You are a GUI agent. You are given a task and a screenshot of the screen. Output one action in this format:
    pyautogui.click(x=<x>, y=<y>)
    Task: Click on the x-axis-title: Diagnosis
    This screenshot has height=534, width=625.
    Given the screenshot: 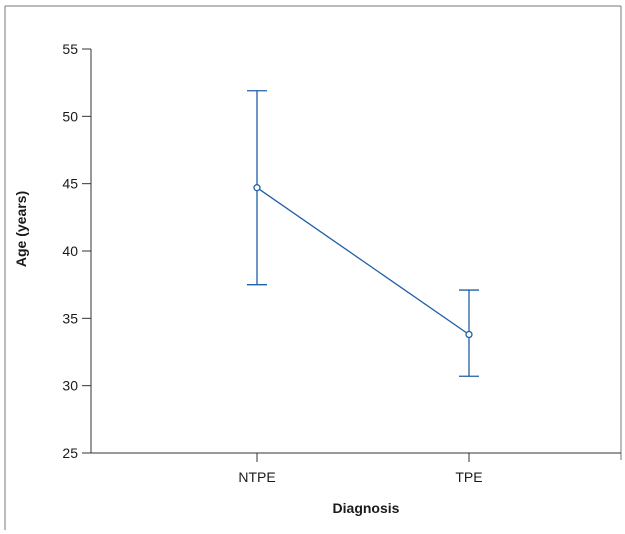 What is the action you would take?
    pyautogui.click(x=366, y=508)
    